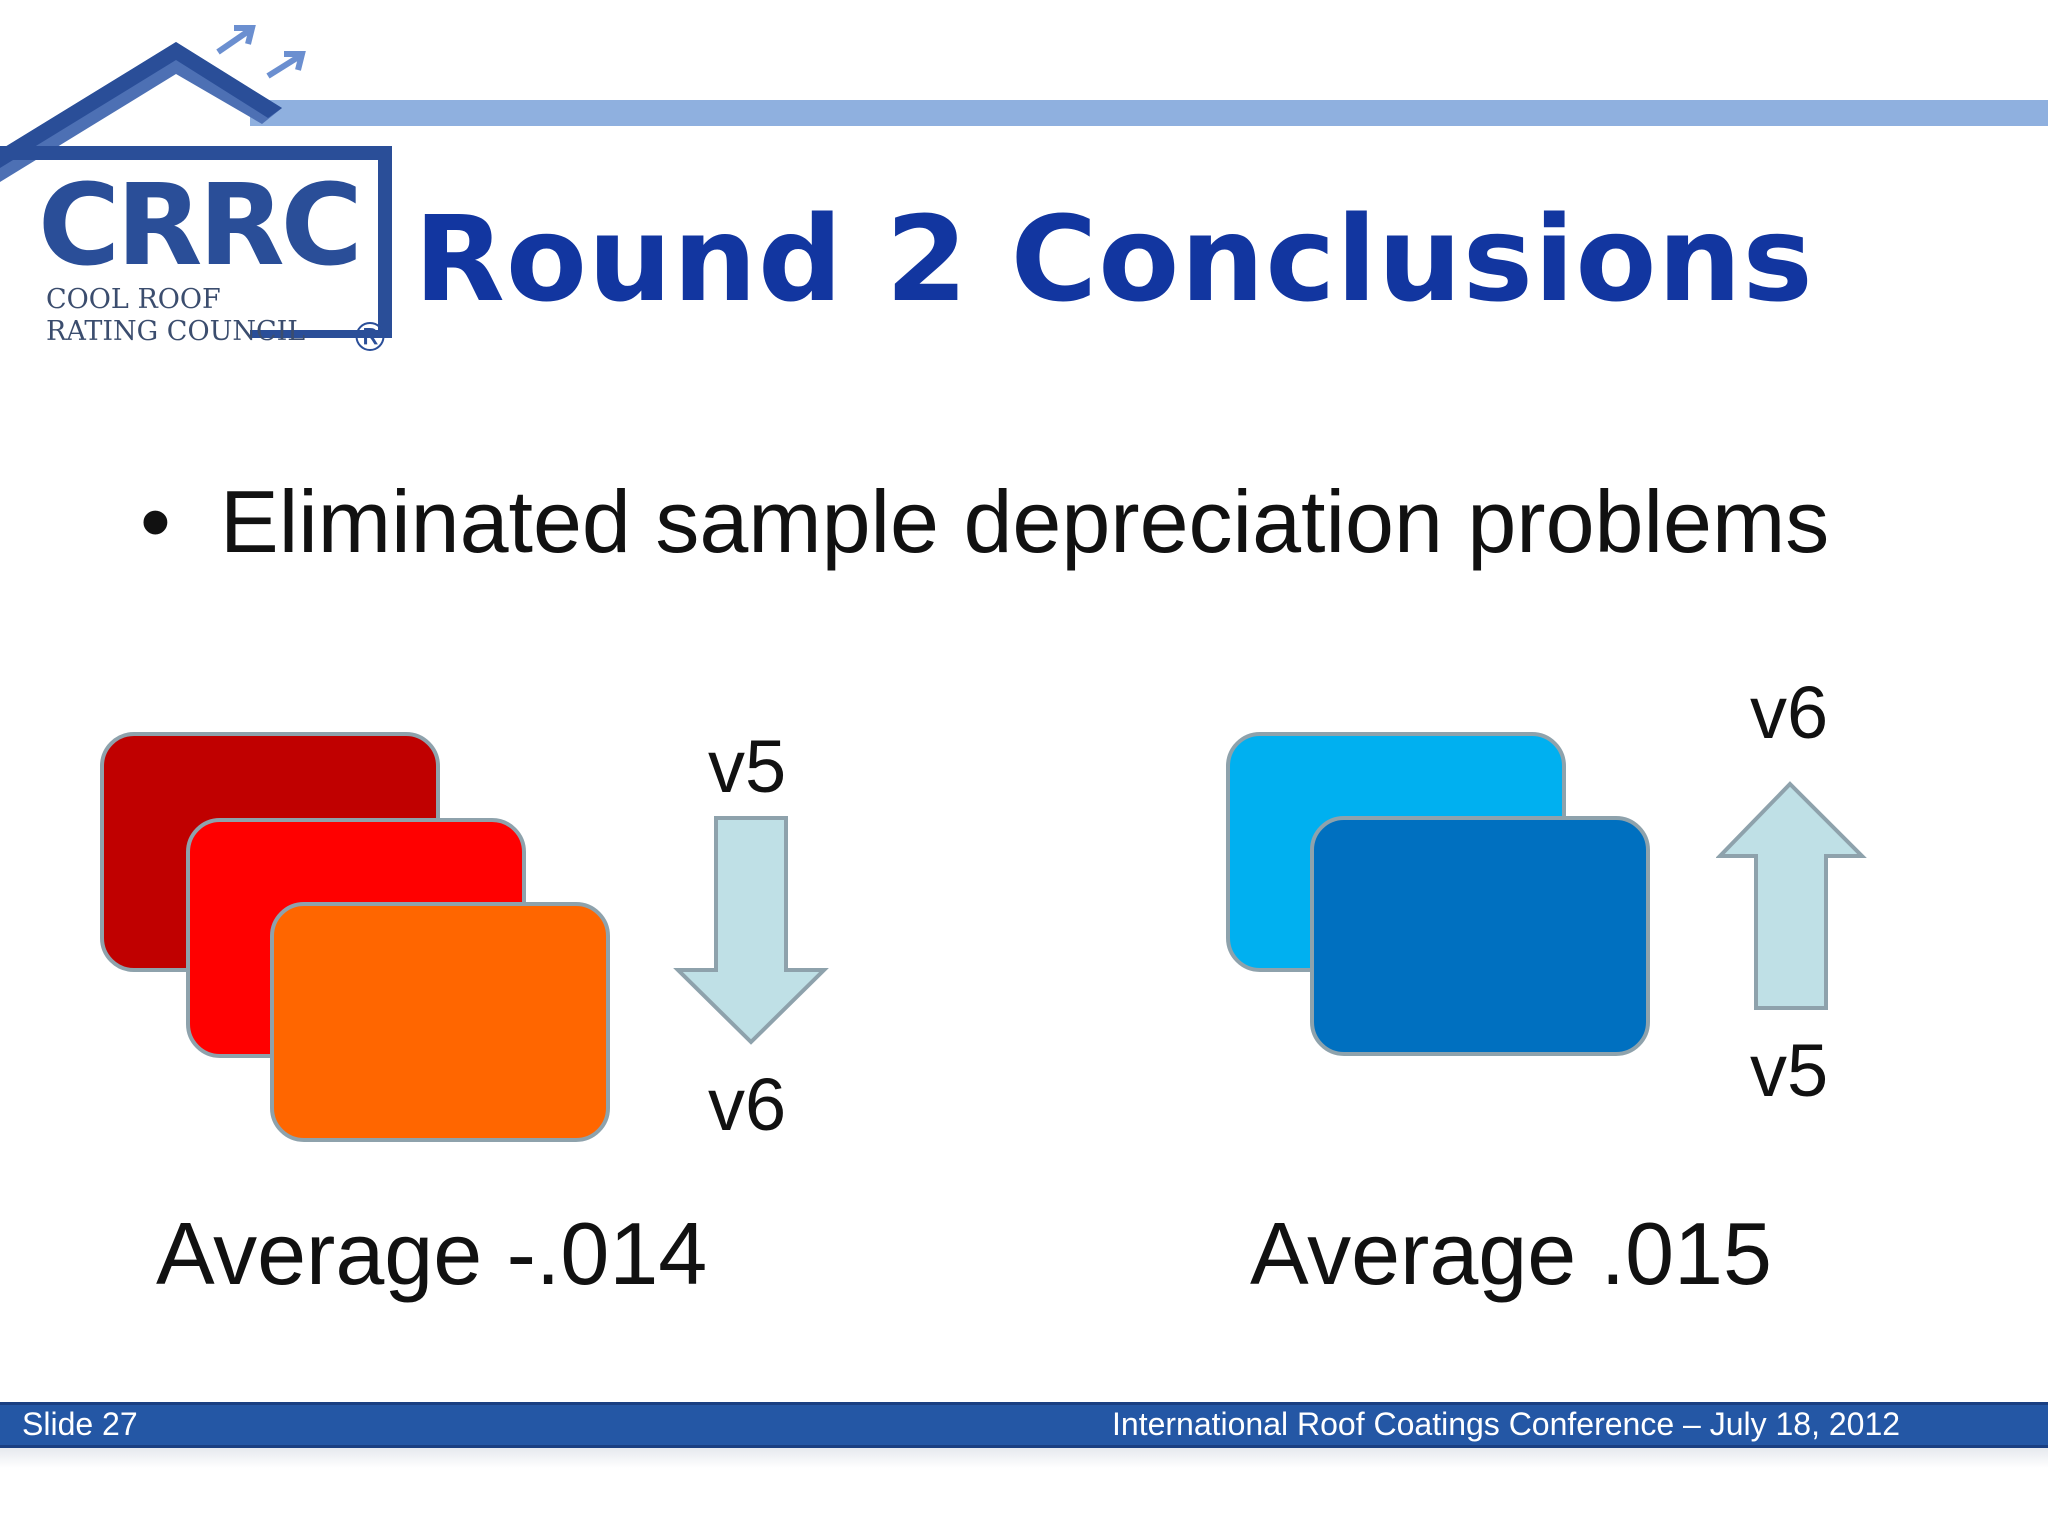 The image size is (2048, 1536). What do you see at coordinates (747, 1104) in the screenshot?
I see `left-label-bottom: v6` at bounding box center [747, 1104].